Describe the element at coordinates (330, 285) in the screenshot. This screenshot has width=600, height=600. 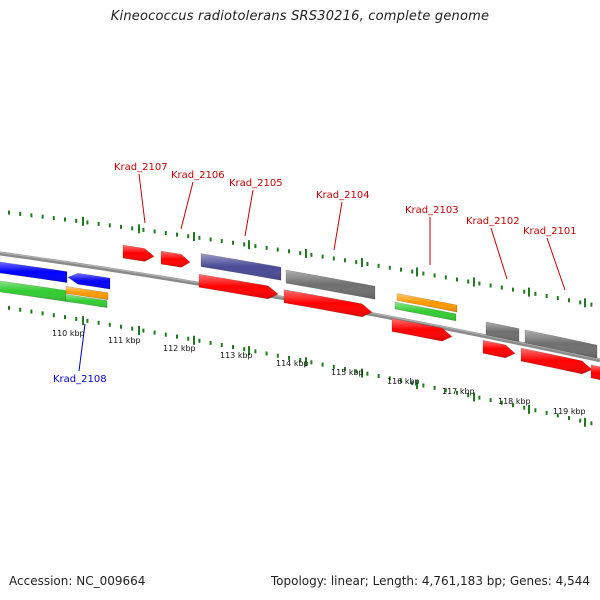
I see `gene-block-krad-2104-gloss` at that location.